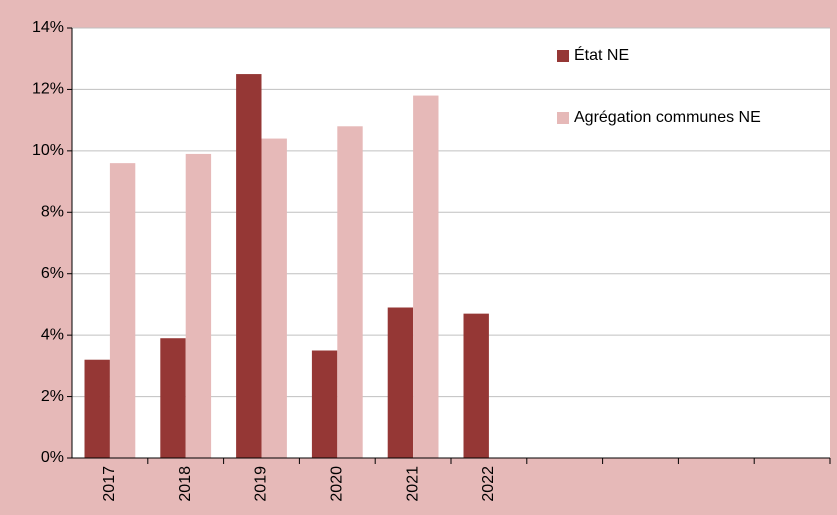 The width and height of the screenshot is (837, 515). Describe the element at coordinates (109, 484) in the screenshot. I see `x-tick-label: 2017` at that location.